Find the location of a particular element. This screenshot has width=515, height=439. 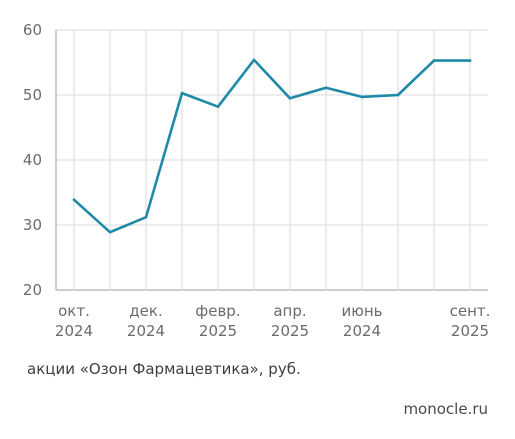

y-tick-label: 50 is located at coordinates (32, 95).